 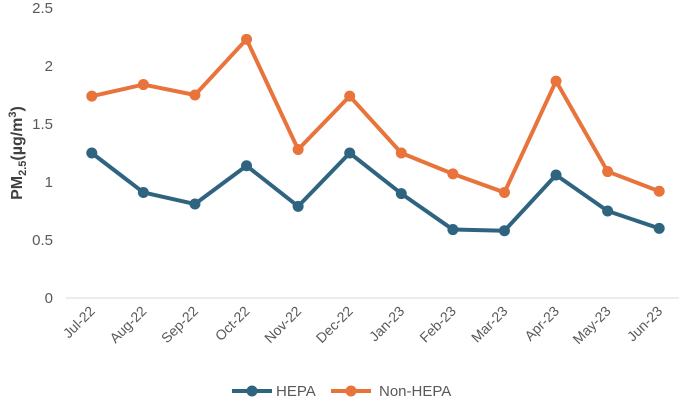 What do you see at coordinates (49, 182) in the screenshot?
I see `y-tick-label: 1` at bounding box center [49, 182].